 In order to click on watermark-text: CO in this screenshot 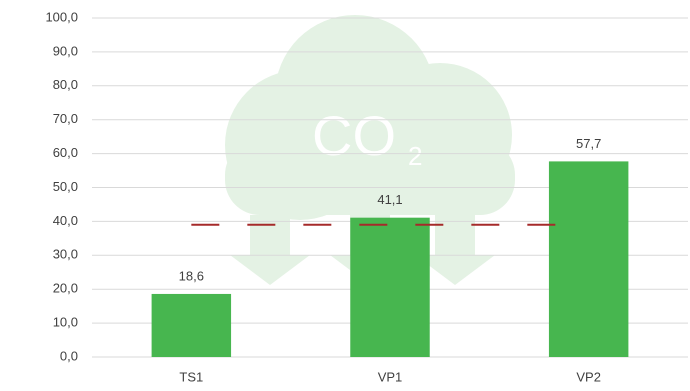, I will do `click(354, 135)`.